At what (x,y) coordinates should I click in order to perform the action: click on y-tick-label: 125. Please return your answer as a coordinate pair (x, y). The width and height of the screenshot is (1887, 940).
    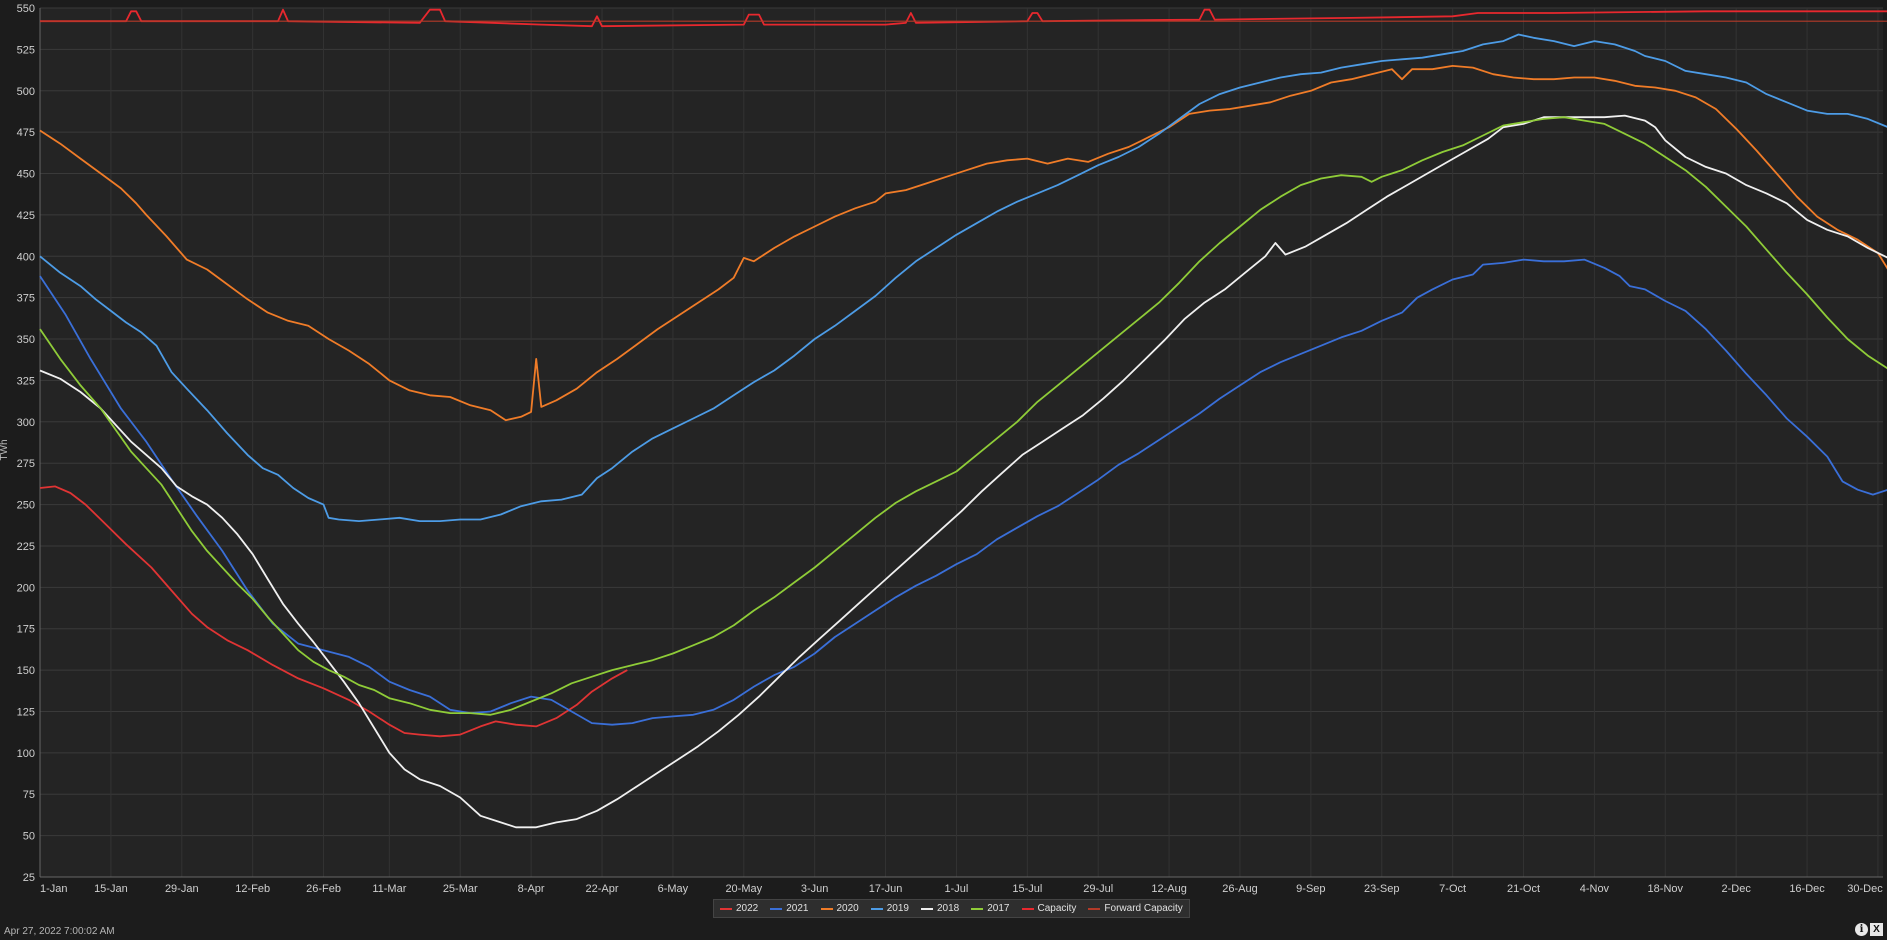
    Looking at the image, I should click on (26, 712).